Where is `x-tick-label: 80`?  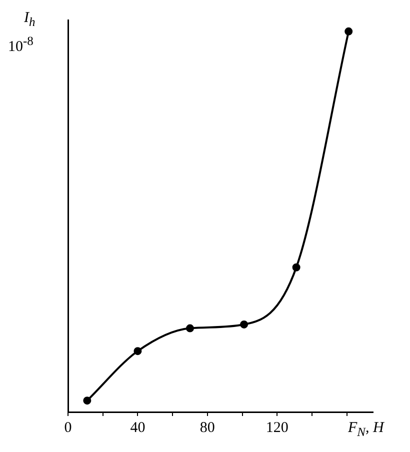 x-tick-label: 80 is located at coordinates (207, 428).